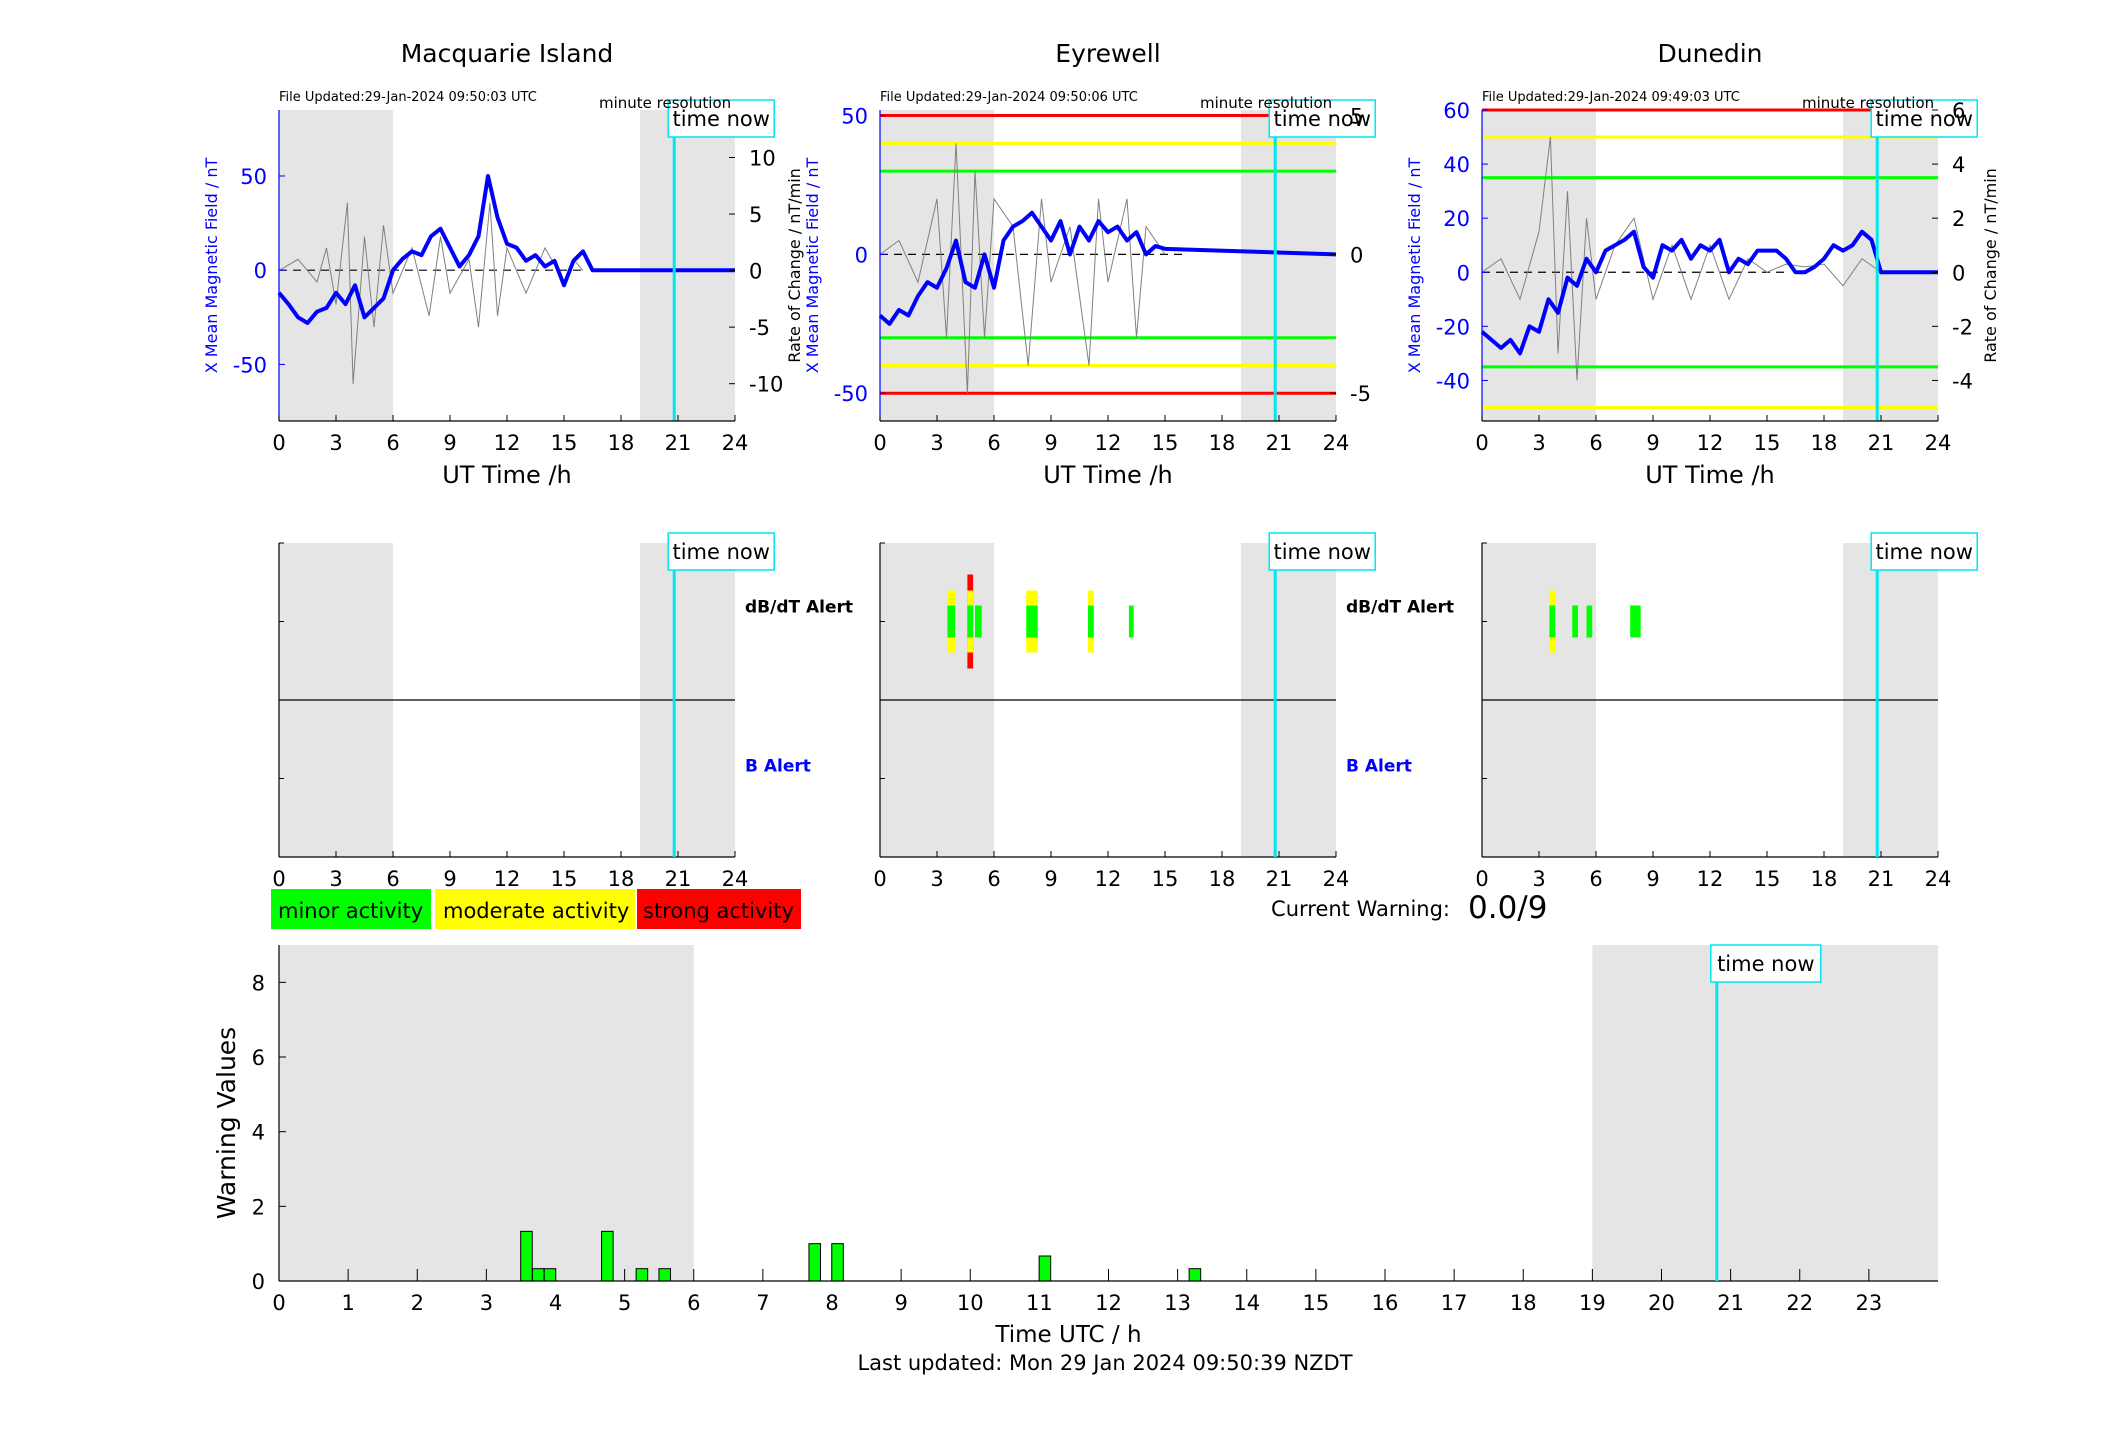 The image size is (2117, 1437). Describe the element at coordinates (1454, 1303) in the screenshot. I see `x-tick-label-17: 17` at that location.